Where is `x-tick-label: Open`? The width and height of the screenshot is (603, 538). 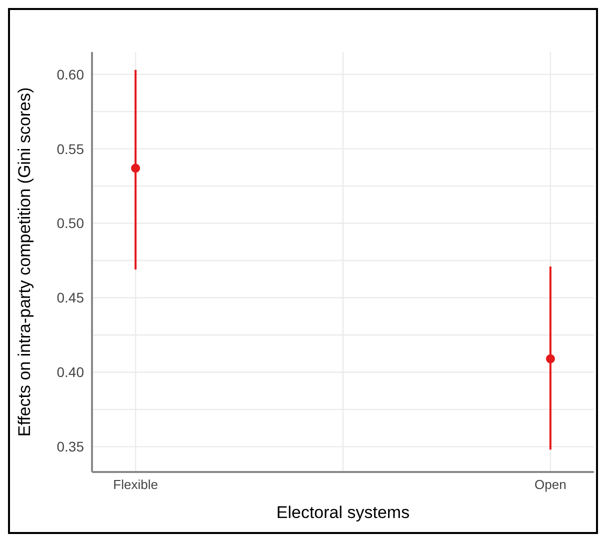 x-tick-label: Open is located at coordinates (550, 484).